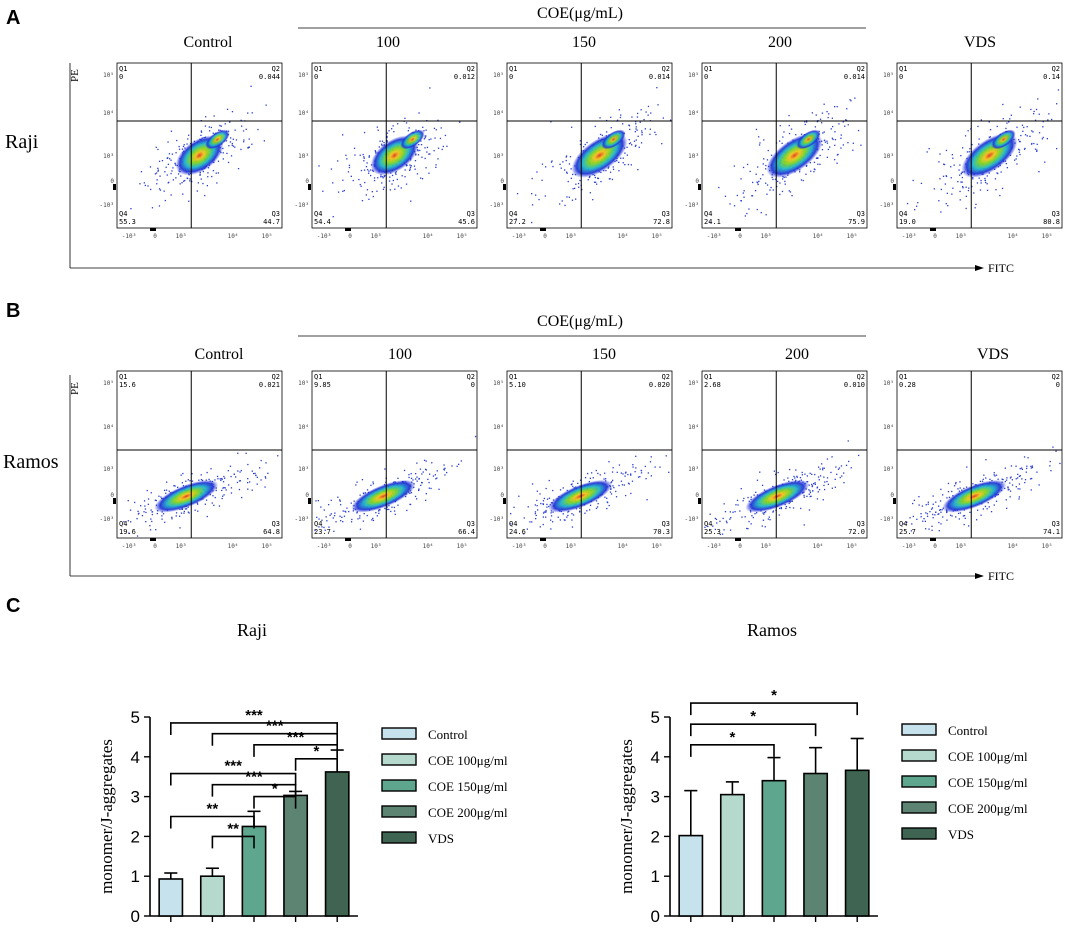  What do you see at coordinates (708, 69) in the screenshot?
I see `quadrant-name: Q1` at bounding box center [708, 69].